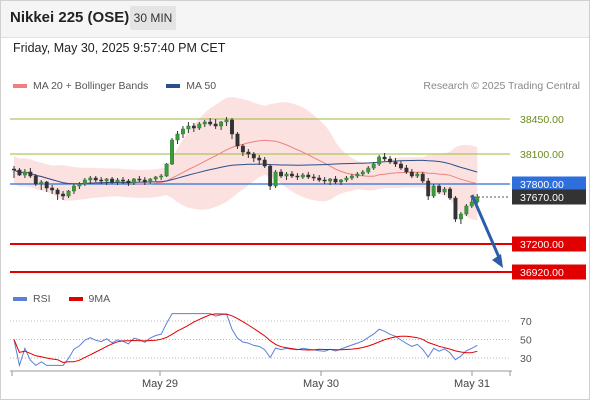 The image size is (590, 400). I want to click on legend-label-rsi: RSI, so click(42, 299).